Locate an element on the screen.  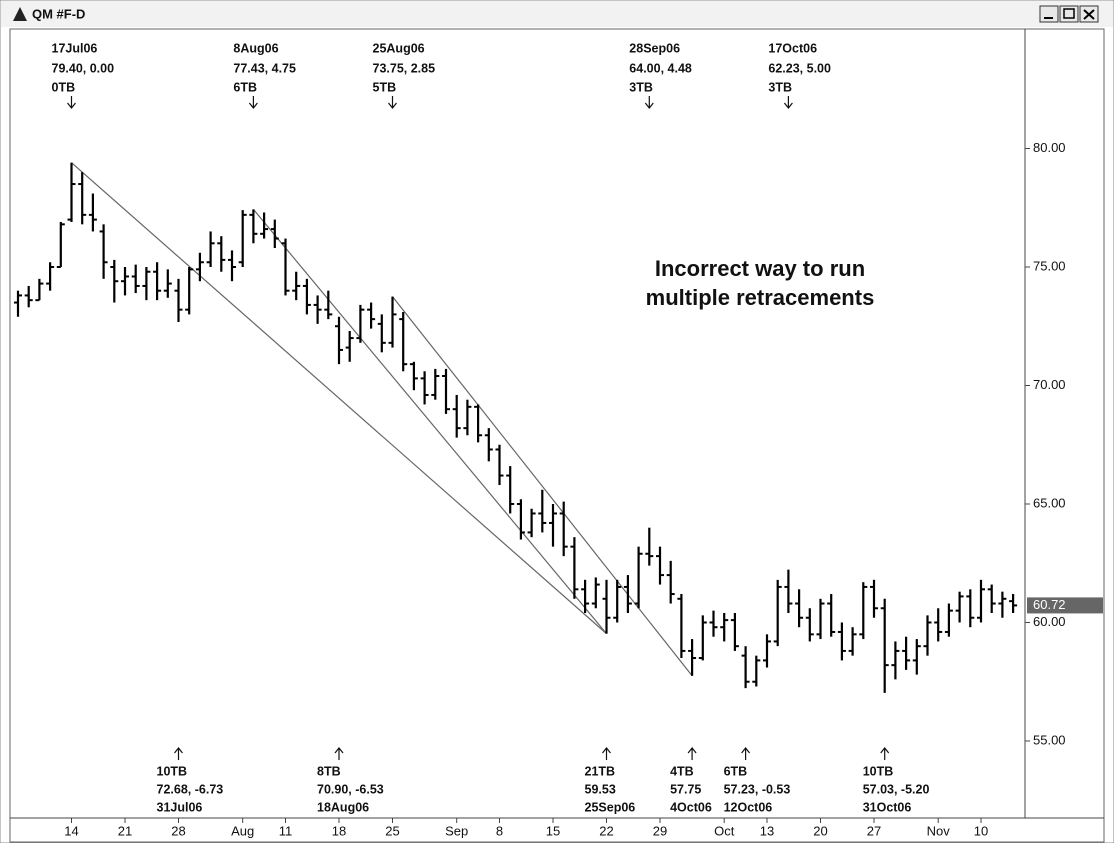
anno-date: 17Jul06 is located at coordinates (75, 48).